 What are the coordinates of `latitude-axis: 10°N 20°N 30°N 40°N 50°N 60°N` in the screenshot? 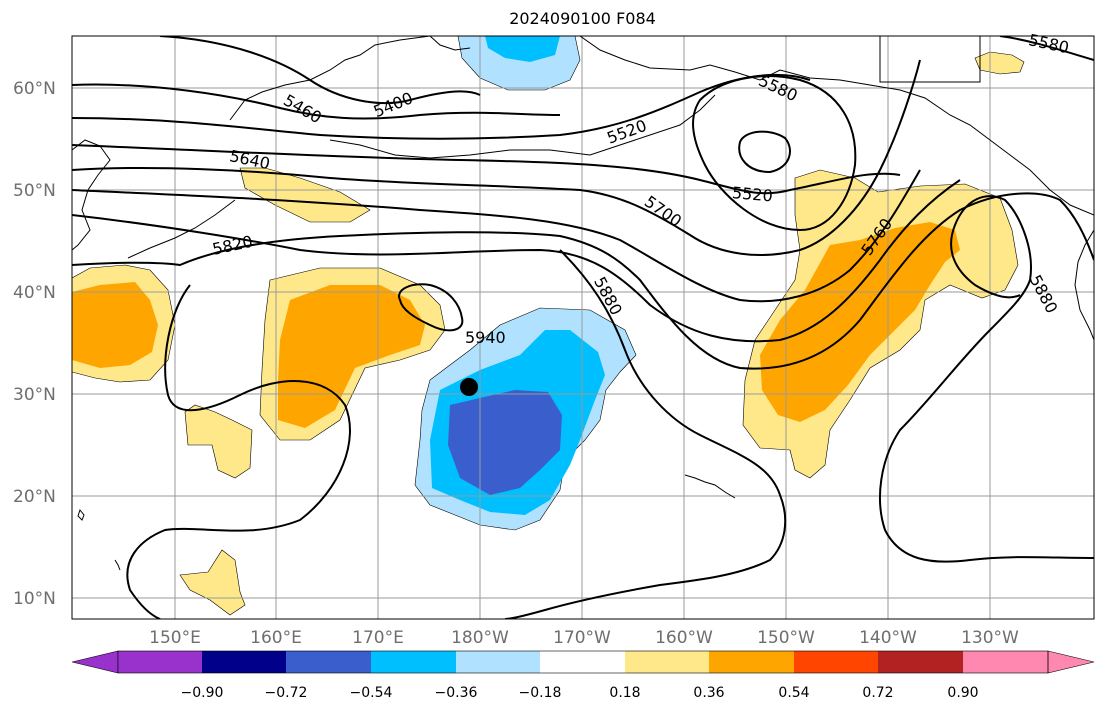 It's located at (34, 344).